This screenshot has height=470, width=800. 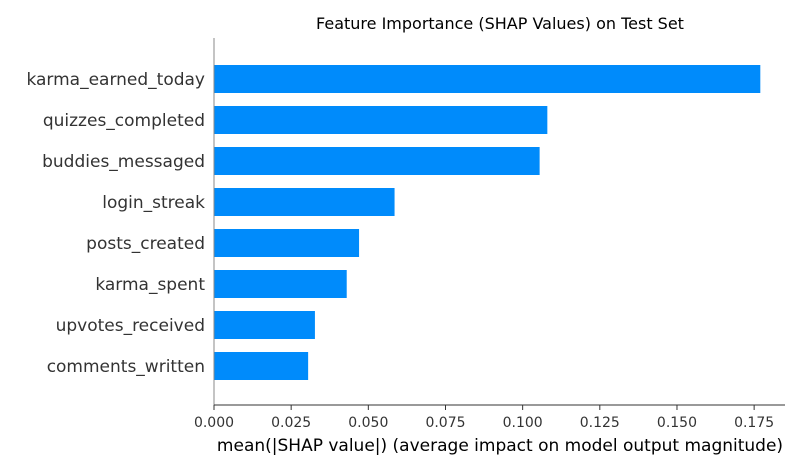 I want to click on x-tick-label: 0.125, so click(x=600, y=423).